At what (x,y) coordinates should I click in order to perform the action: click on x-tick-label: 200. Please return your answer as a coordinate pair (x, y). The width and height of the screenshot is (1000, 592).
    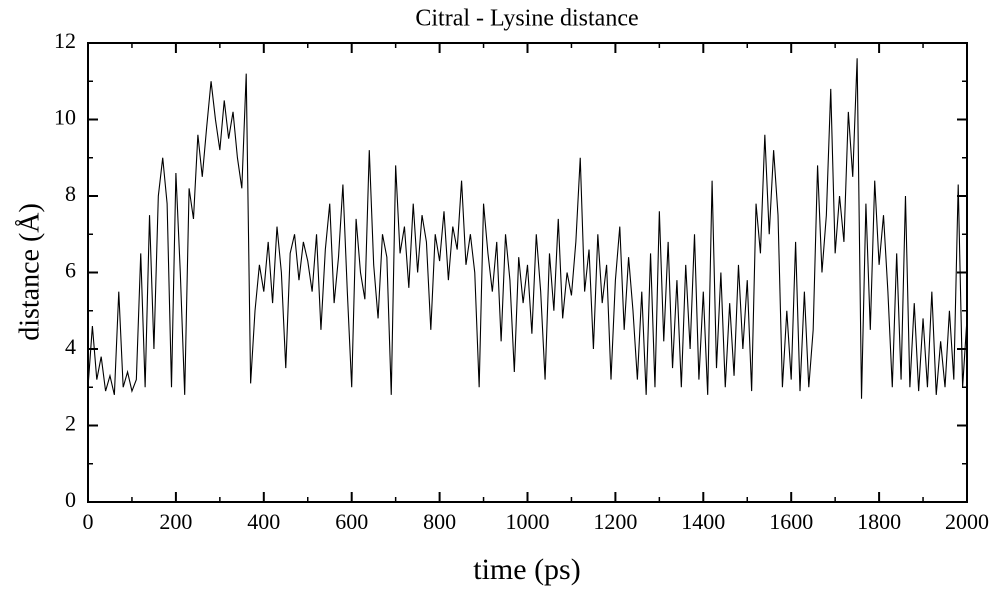
    Looking at the image, I should click on (175, 521).